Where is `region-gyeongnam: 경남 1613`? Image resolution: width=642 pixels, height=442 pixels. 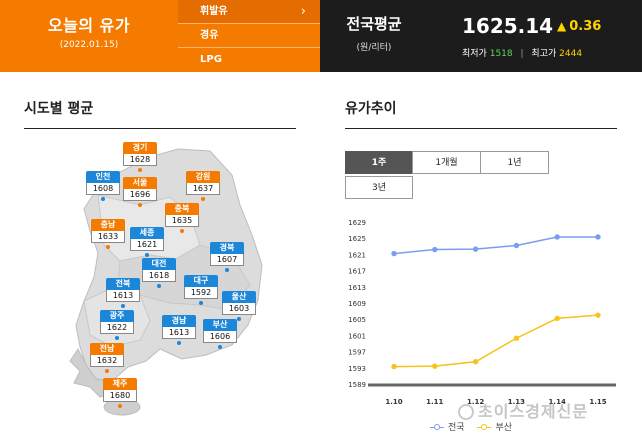 region-gyeongnam: 경남 1613 is located at coordinates (179, 330).